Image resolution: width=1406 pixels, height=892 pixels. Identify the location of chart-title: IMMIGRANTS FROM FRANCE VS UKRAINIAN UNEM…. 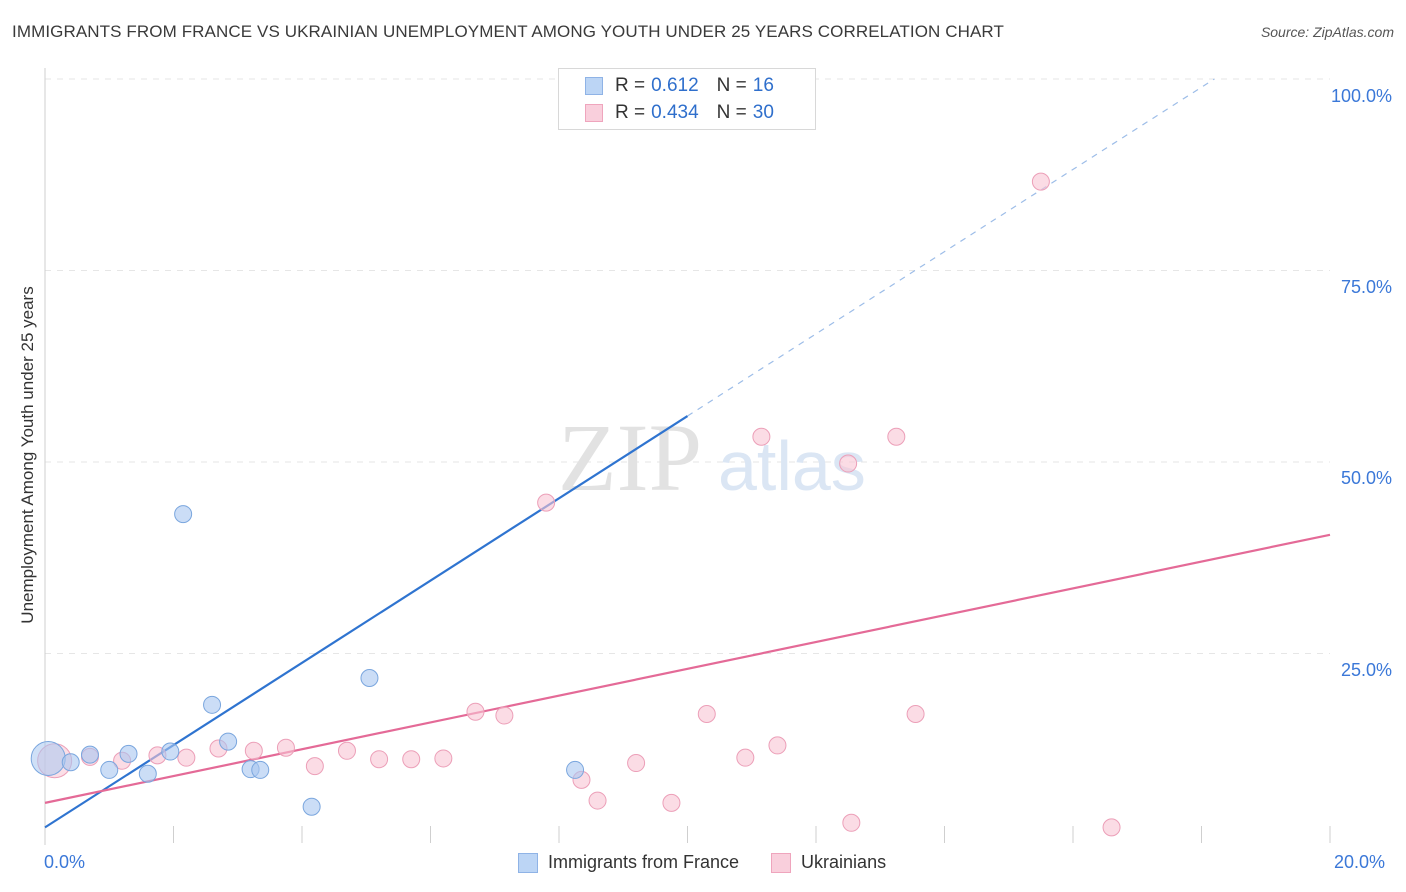
(508, 31).